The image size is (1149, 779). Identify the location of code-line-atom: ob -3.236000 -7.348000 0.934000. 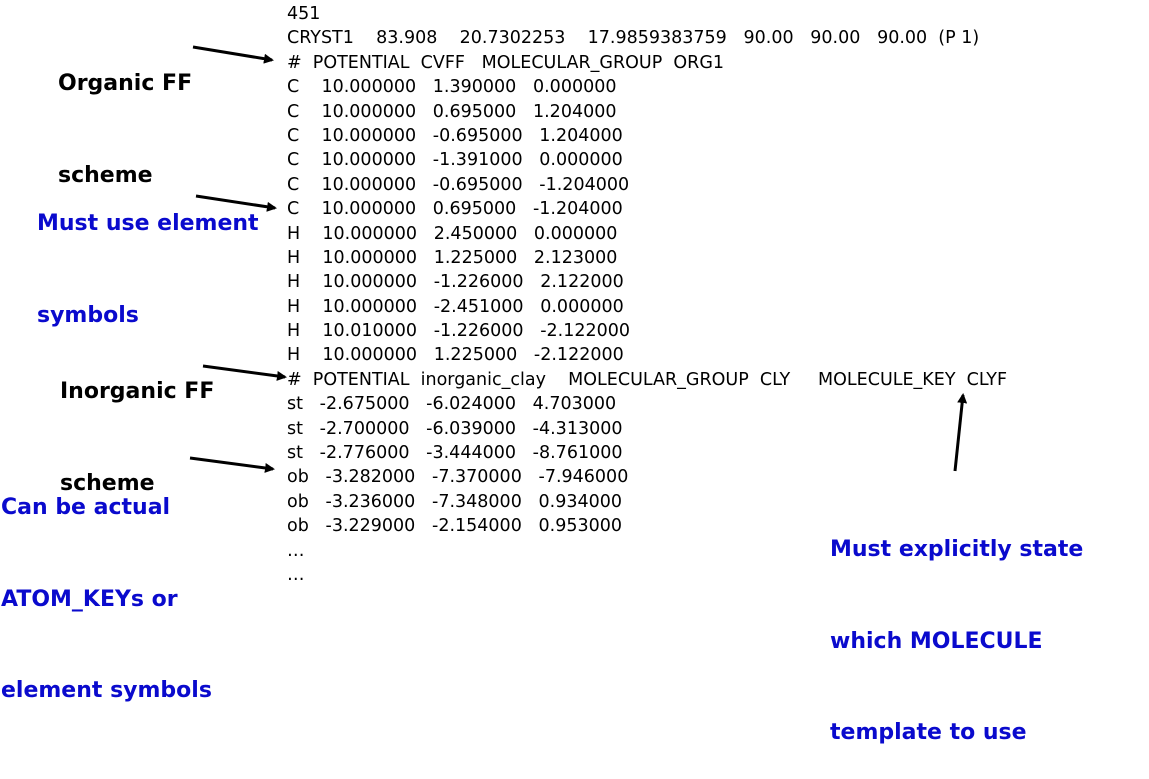
(455, 501).